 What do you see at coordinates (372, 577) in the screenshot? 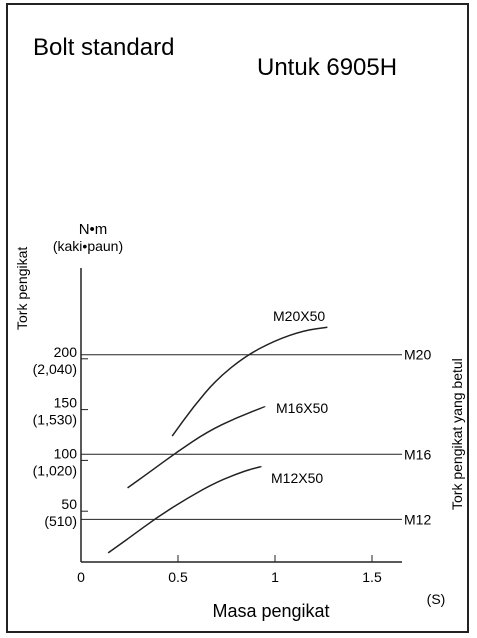
I see `x-tick-label: 1.5` at bounding box center [372, 577].